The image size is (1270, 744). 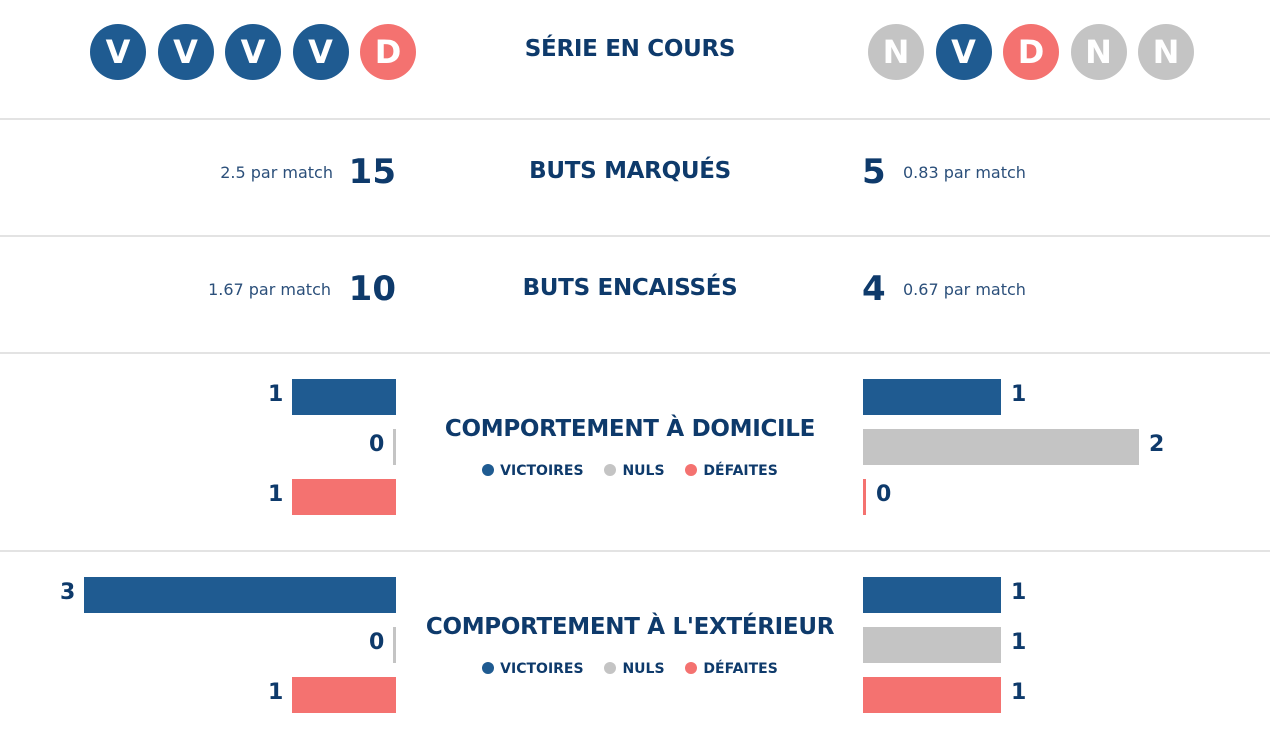 I want to click on goals-scored-left-per-match: 2.5 par match, so click(x=276, y=172).